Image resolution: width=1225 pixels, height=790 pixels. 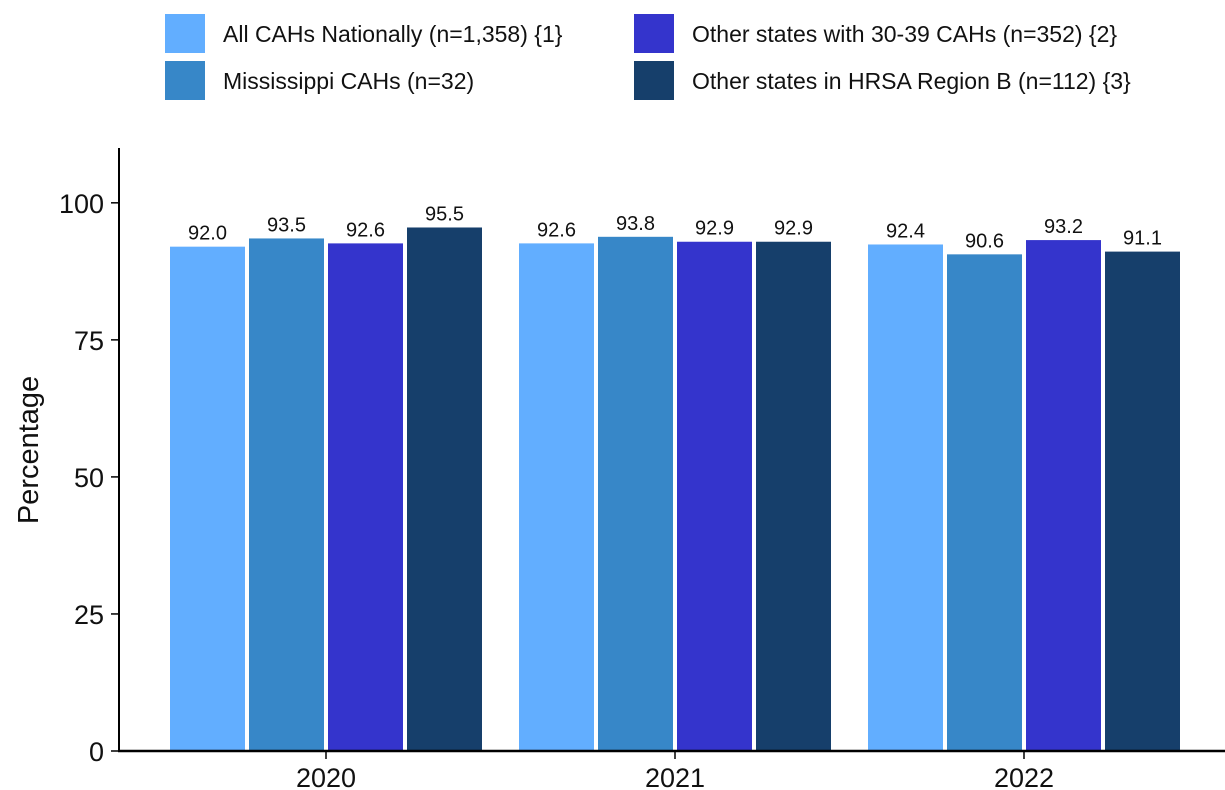 I want to click on data-label: 93.2, so click(x=1063, y=227).